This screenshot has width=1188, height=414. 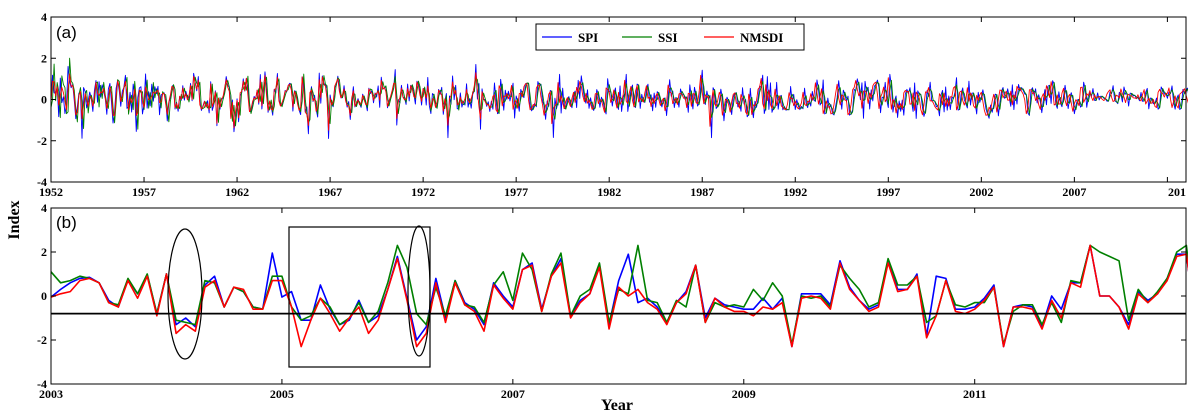 I want to click on legend-label-spi: SPI, so click(x=588, y=37).